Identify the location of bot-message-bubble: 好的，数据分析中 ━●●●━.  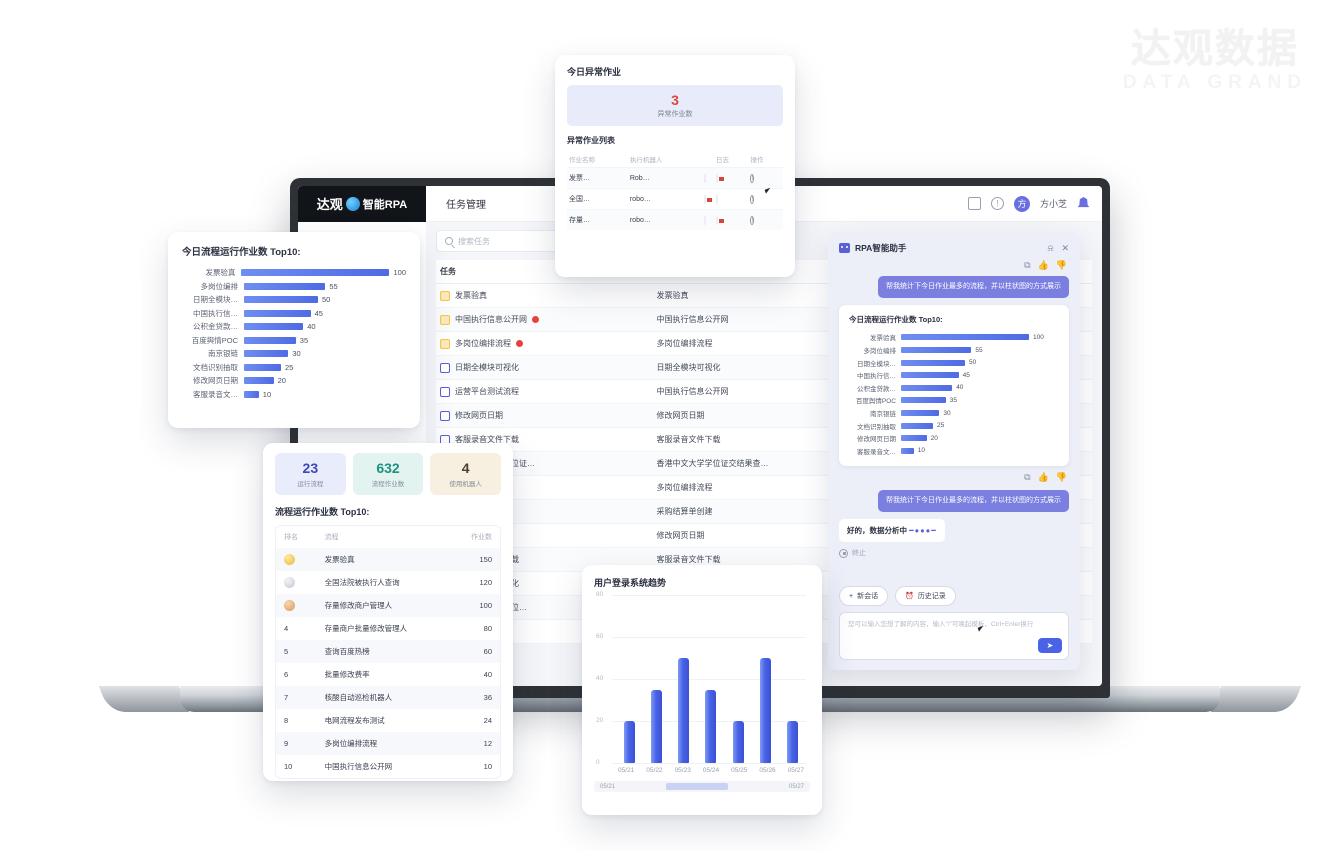
(892, 531).